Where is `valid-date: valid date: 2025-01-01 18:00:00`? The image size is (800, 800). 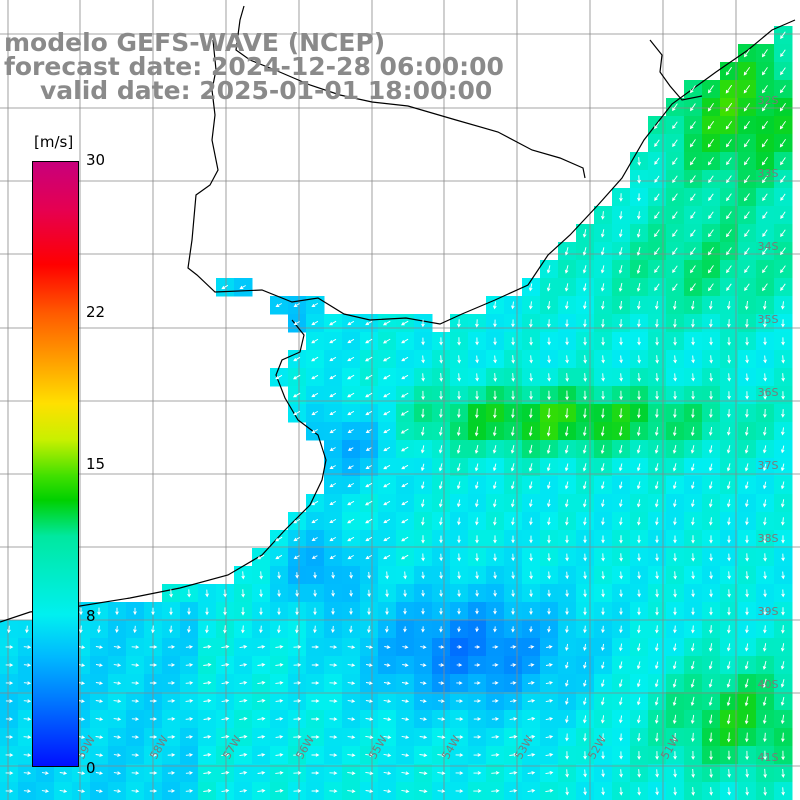 valid-date: valid date: 2025-01-01 18:00:00 is located at coordinates (266, 90).